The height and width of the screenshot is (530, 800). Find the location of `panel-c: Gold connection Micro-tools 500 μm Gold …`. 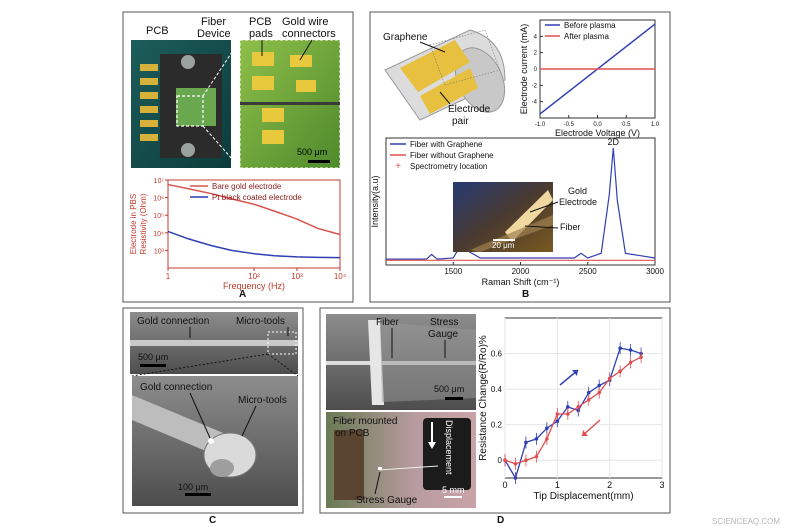

panel-c: Gold connection Micro-tools 500 μm Gold … is located at coordinates (213, 416).